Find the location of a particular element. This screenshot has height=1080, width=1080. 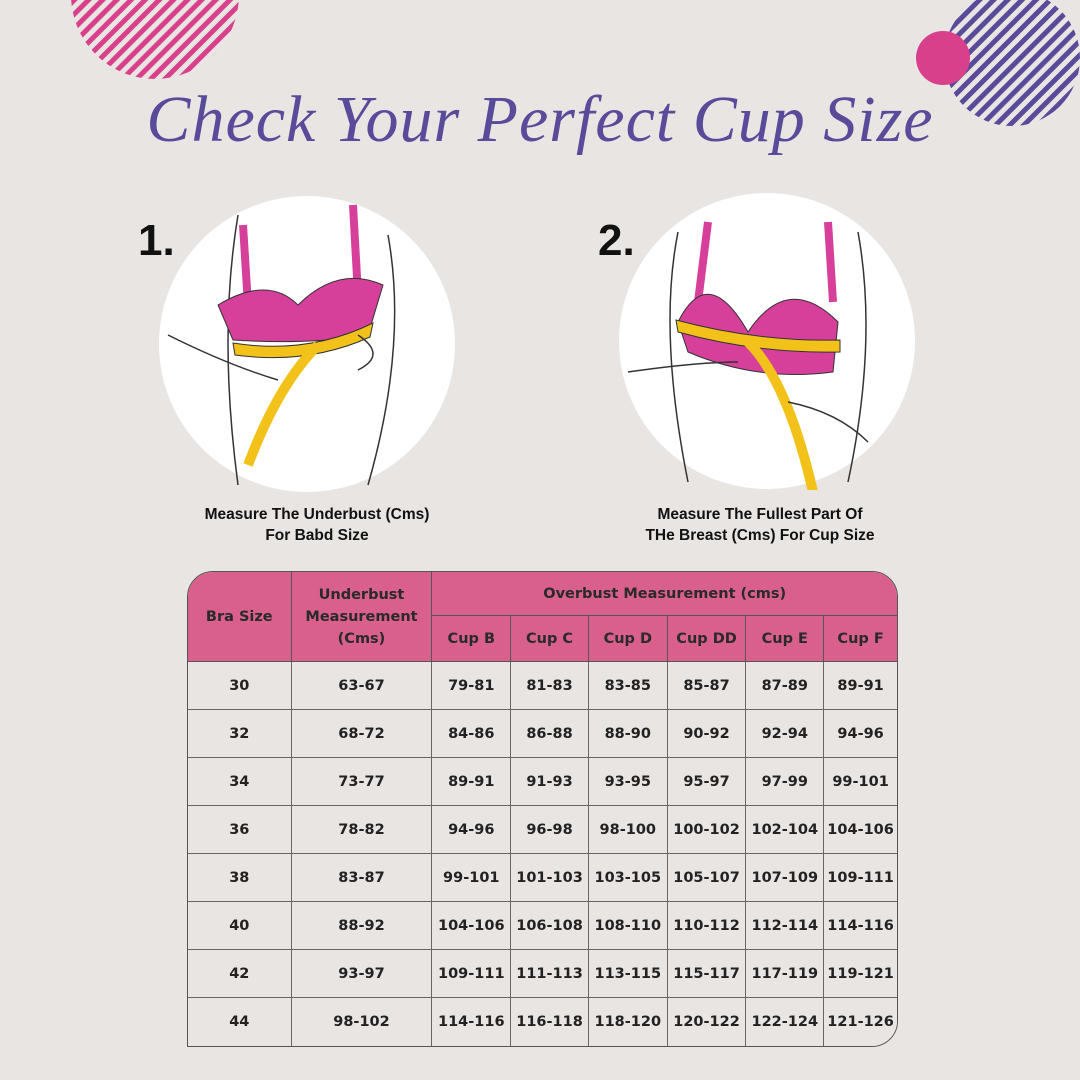

header-bra-size: Bra Size is located at coordinates (240, 617).